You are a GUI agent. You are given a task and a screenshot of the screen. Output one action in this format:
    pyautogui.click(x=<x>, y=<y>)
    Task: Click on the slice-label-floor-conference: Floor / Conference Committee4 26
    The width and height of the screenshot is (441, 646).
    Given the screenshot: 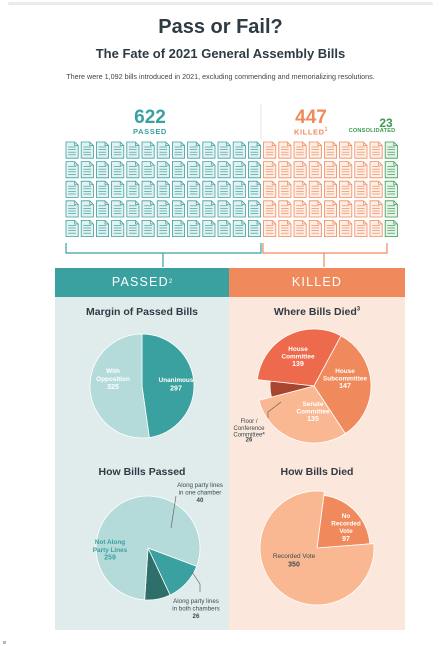 What is the action you would take?
    pyautogui.click(x=249, y=431)
    